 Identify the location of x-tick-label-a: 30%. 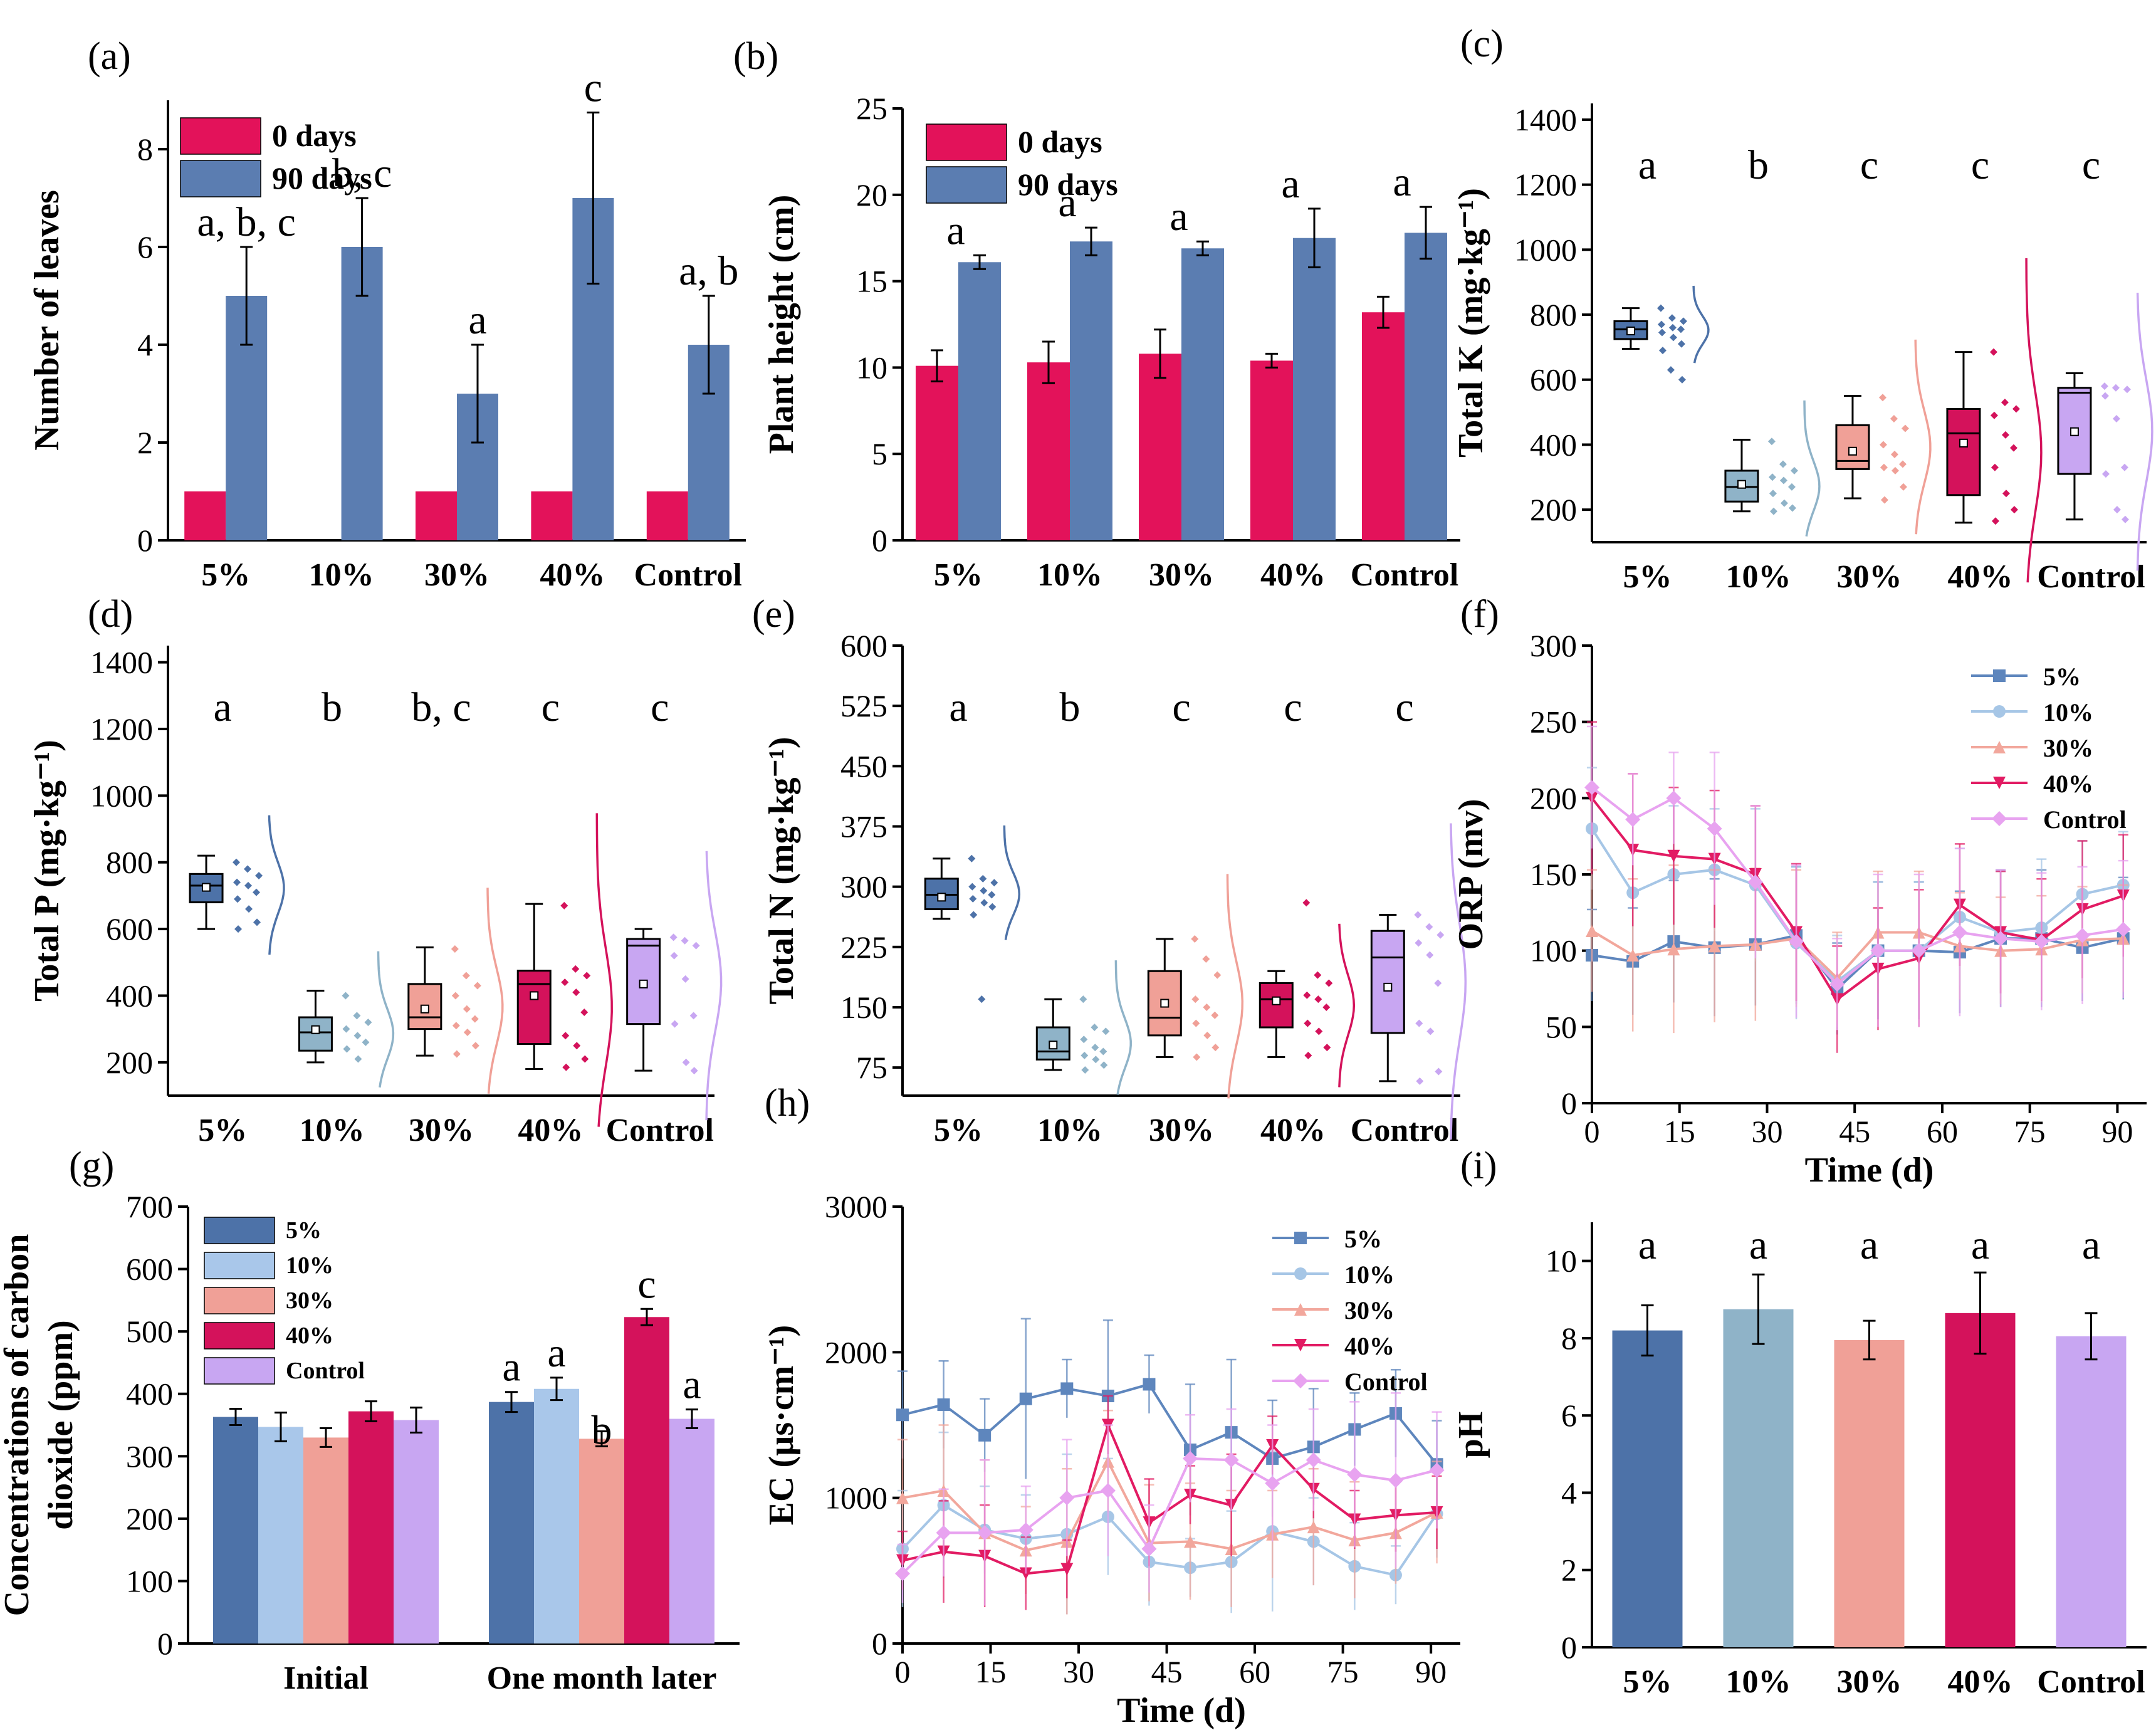
(456, 575).